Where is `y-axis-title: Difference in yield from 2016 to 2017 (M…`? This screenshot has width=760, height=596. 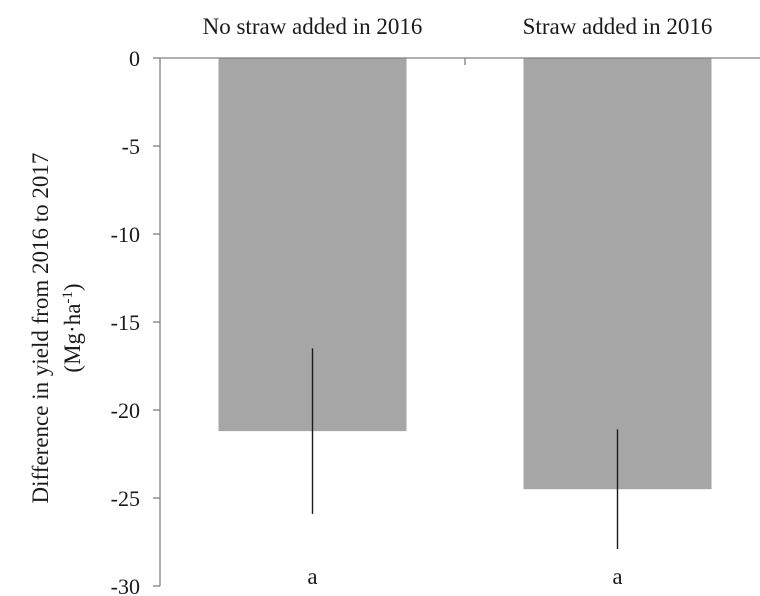
y-axis-title: Difference in yield from 2016 to 2017 (M… is located at coordinates (56, 328).